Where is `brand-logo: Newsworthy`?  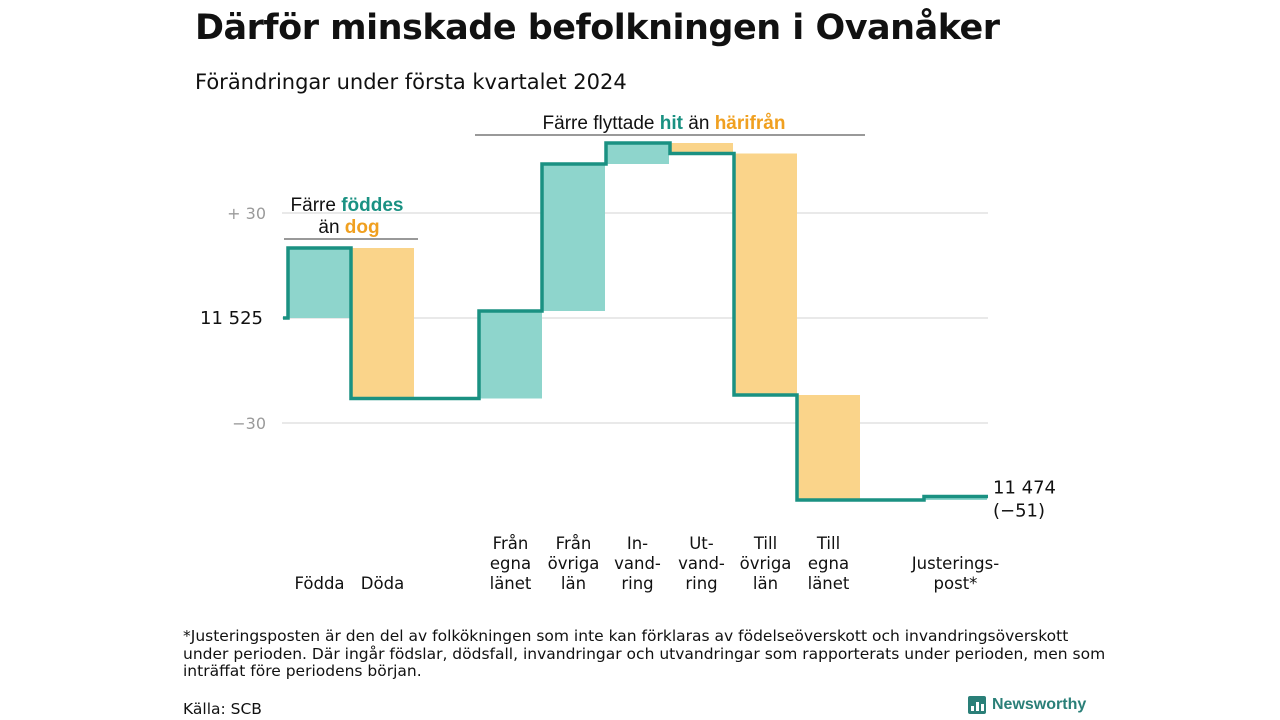
brand-logo: Newsworthy is located at coordinates (1027, 705).